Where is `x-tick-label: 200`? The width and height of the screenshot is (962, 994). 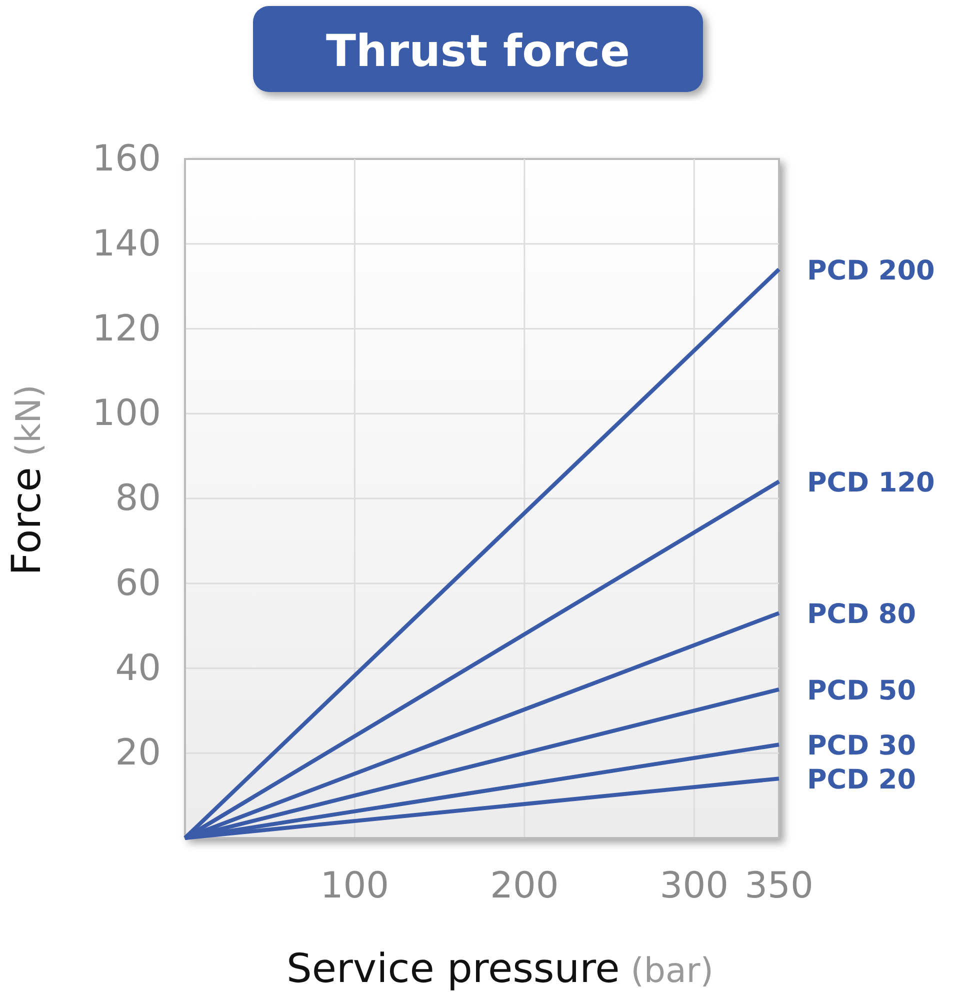
x-tick-label: 200 is located at coordinates (524, 886).